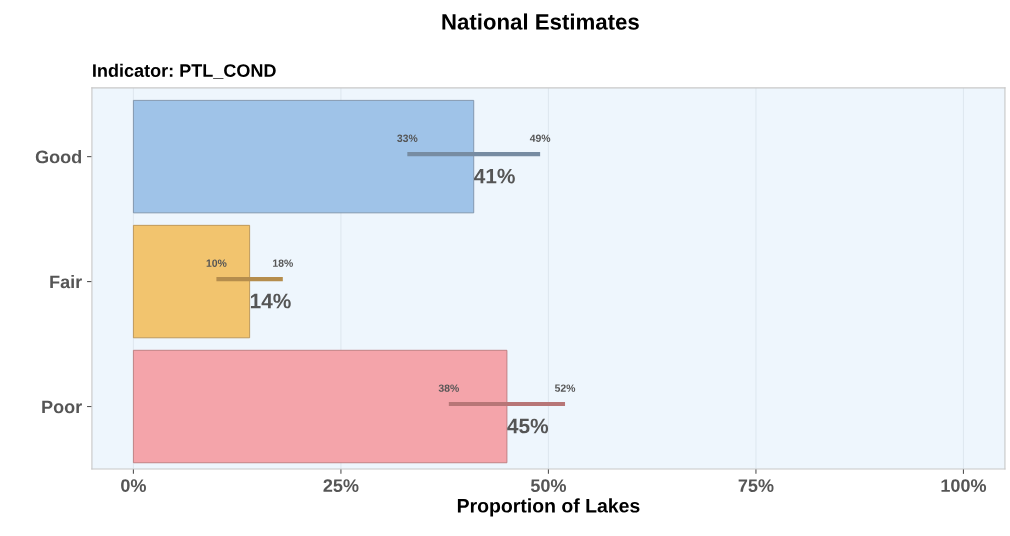 This screenshot has height=536, width=1010. Describe the element at coordinates (58, 157) in the screenshot. I see `y-tick-label: Good` at that location.